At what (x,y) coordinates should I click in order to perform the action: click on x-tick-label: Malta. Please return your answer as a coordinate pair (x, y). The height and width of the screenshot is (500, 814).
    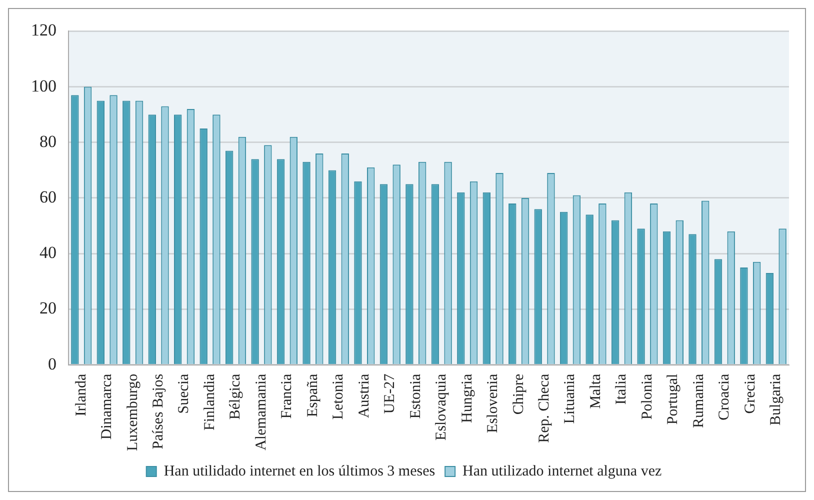
    Looking at the image, I should click on (596, 391).